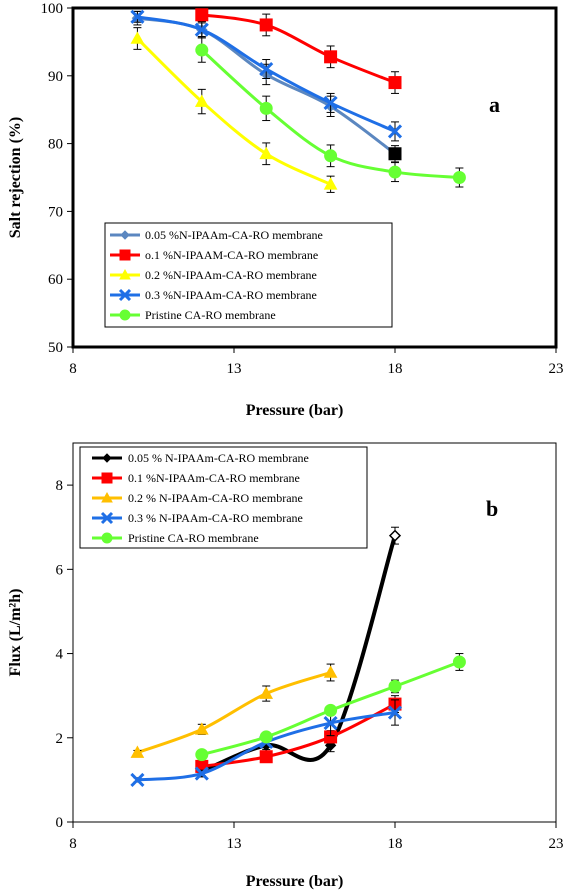  I want to click on panel-b-legend-swatch-marker-stroke-b, so click(107, 518).